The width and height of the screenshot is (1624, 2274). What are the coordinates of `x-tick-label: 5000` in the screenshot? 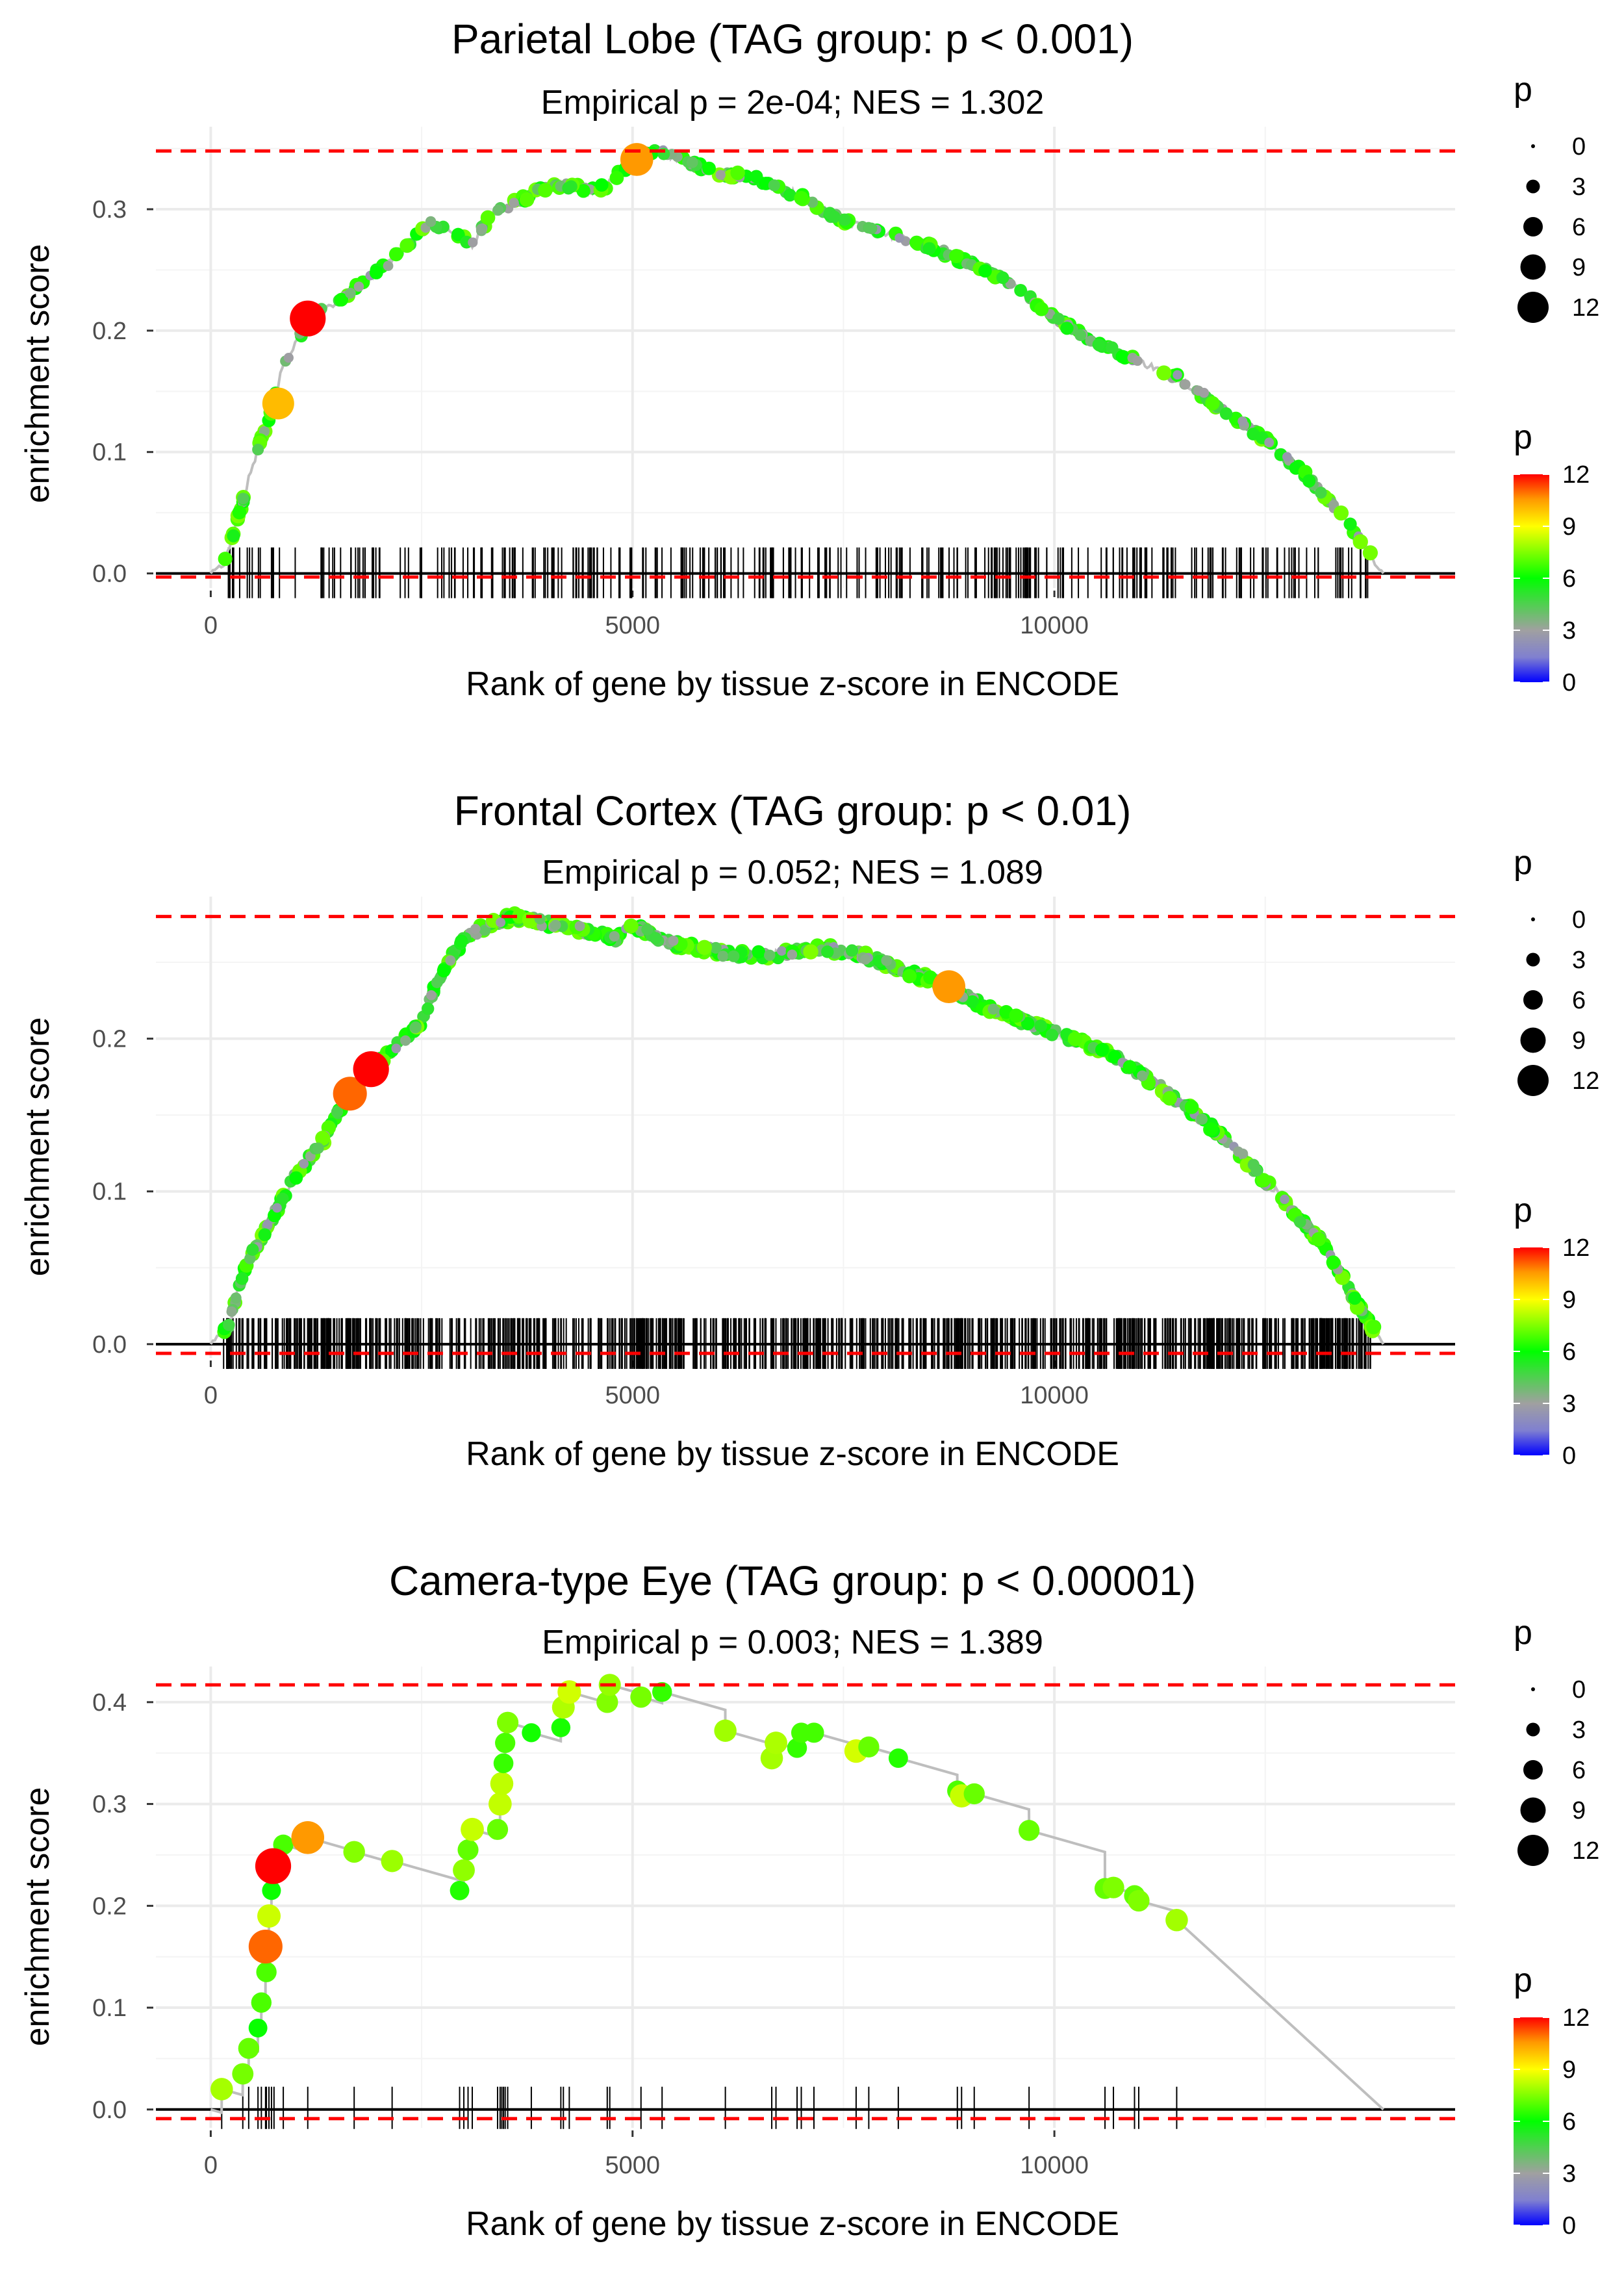 It's located at (632, 625).